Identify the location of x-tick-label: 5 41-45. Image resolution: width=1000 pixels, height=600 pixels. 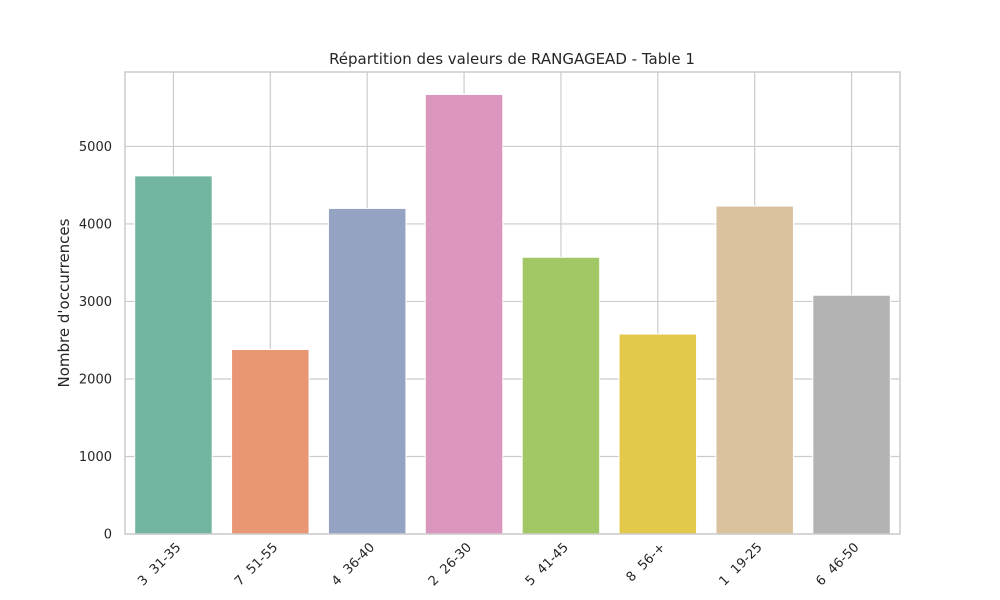
(547, 564).